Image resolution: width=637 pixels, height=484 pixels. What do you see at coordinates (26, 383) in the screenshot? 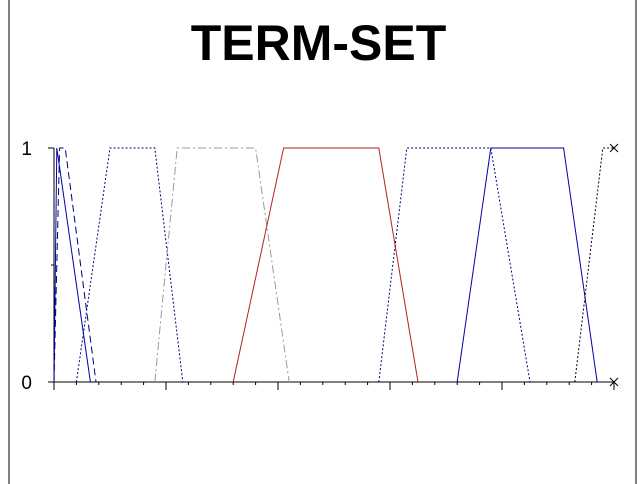
I see `y-tick-label: 0` at bounding box center [26, 383].